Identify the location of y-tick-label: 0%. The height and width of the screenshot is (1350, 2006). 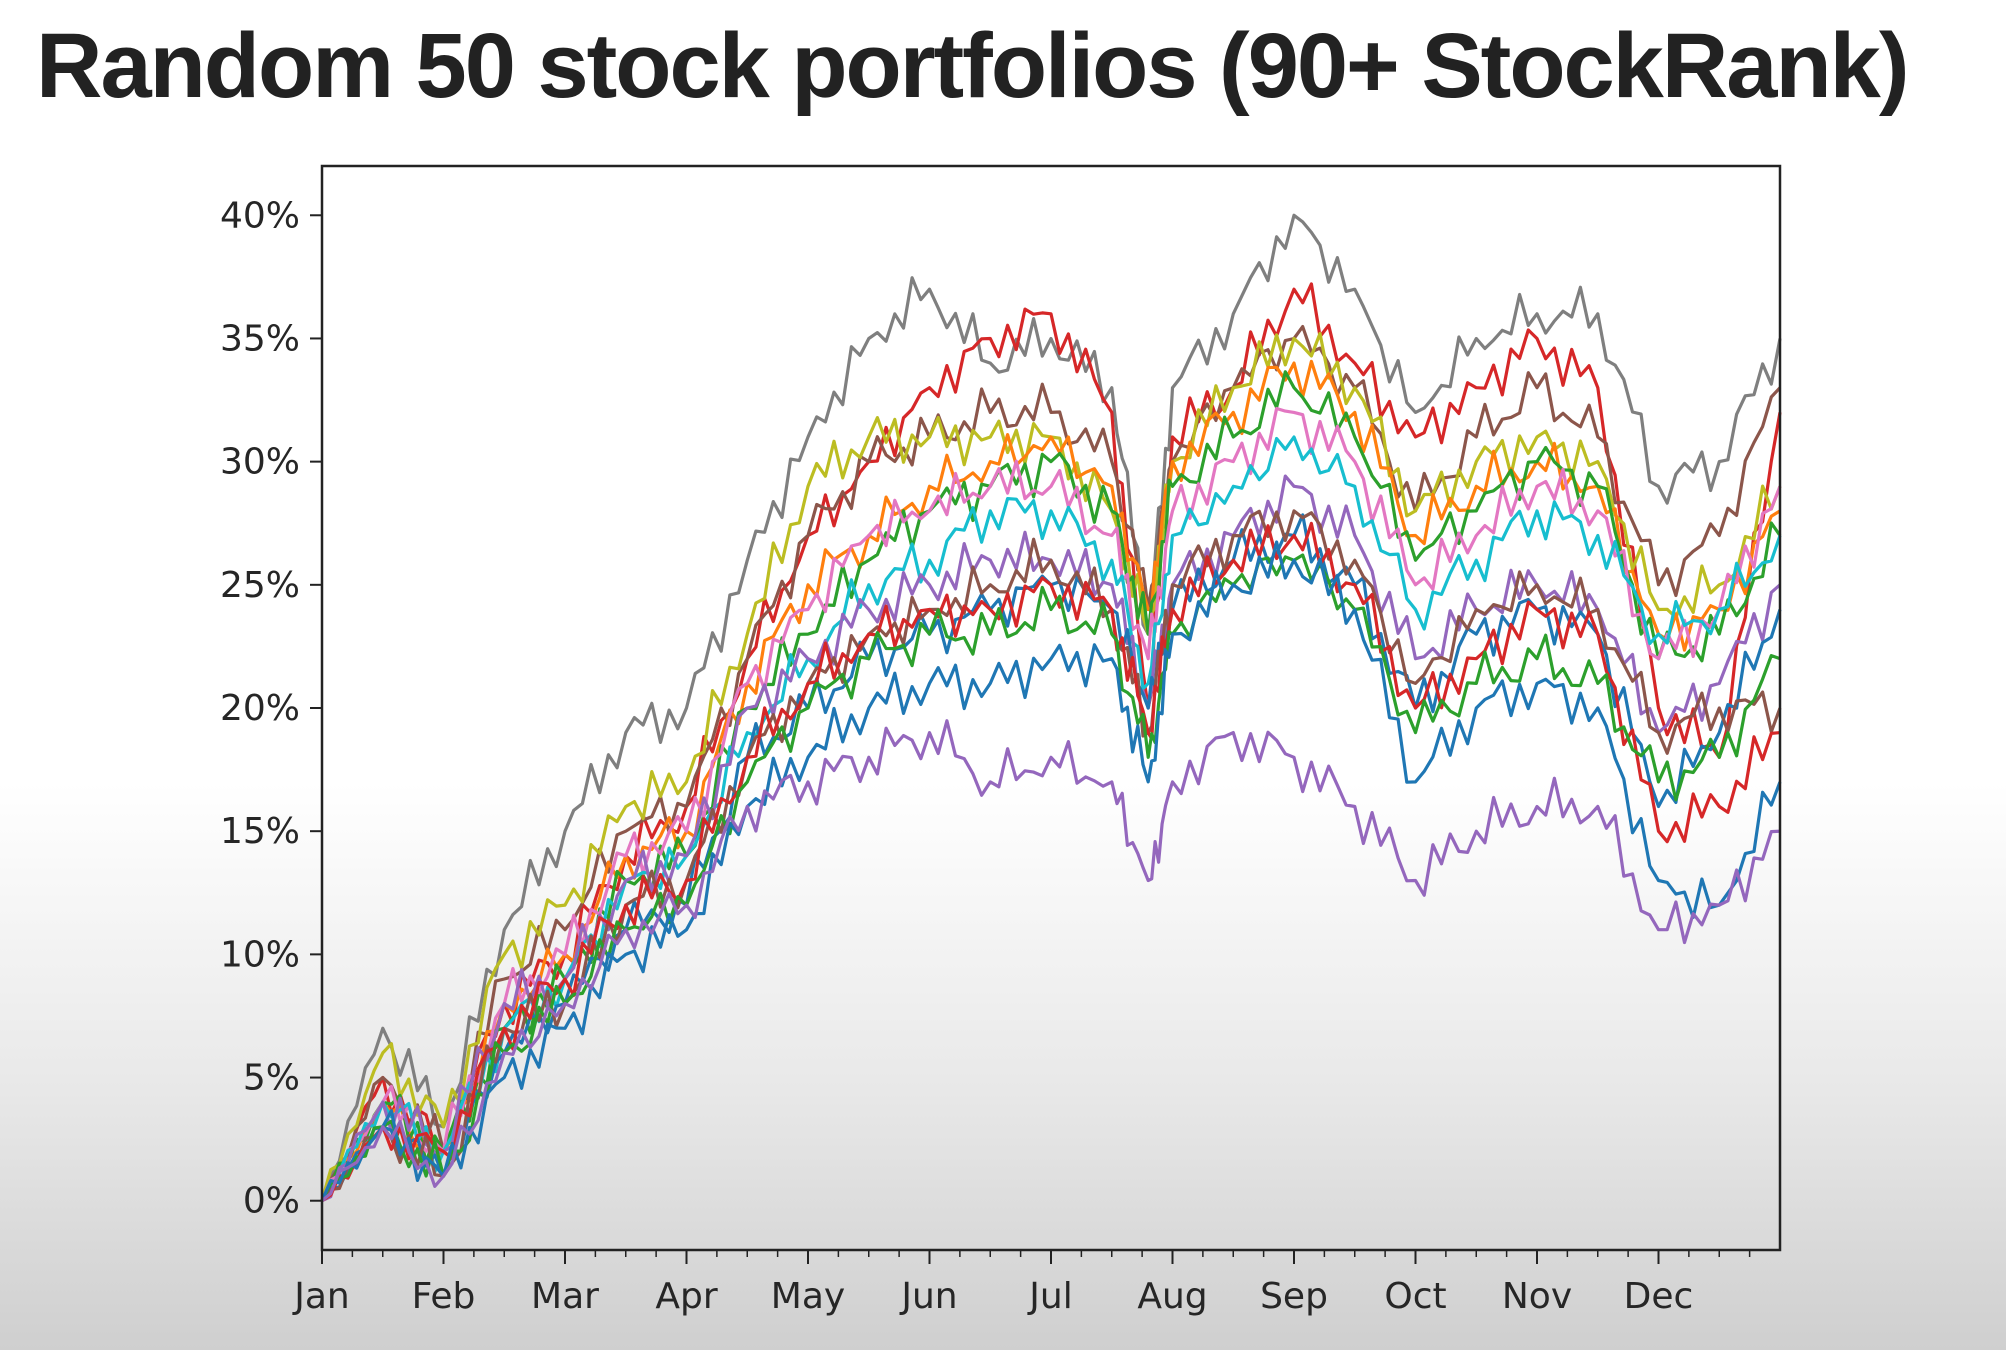
(271, 1201).